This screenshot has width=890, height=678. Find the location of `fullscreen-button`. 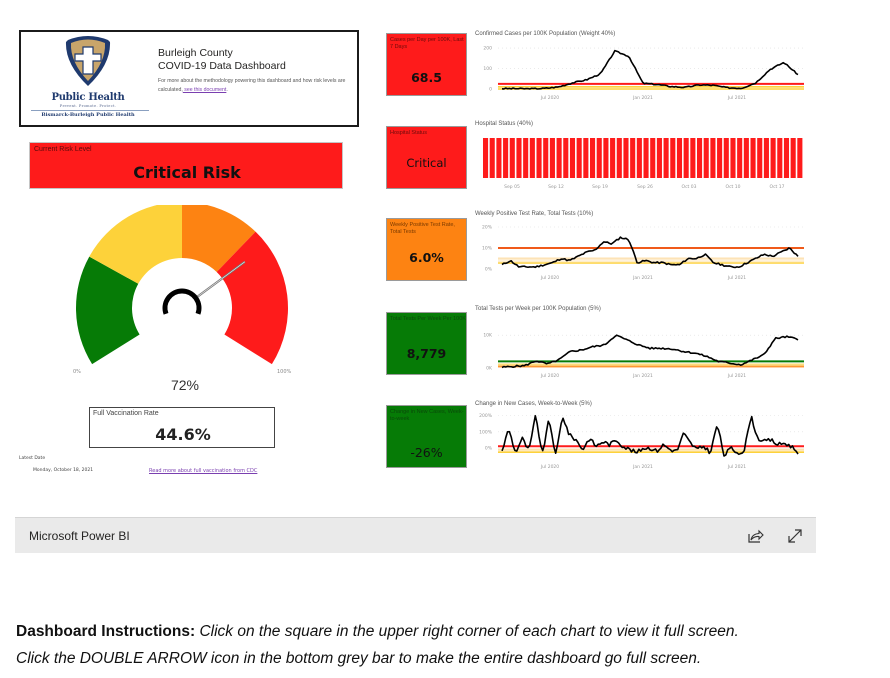

fullscreen-button is located at coordinates (795, 536).